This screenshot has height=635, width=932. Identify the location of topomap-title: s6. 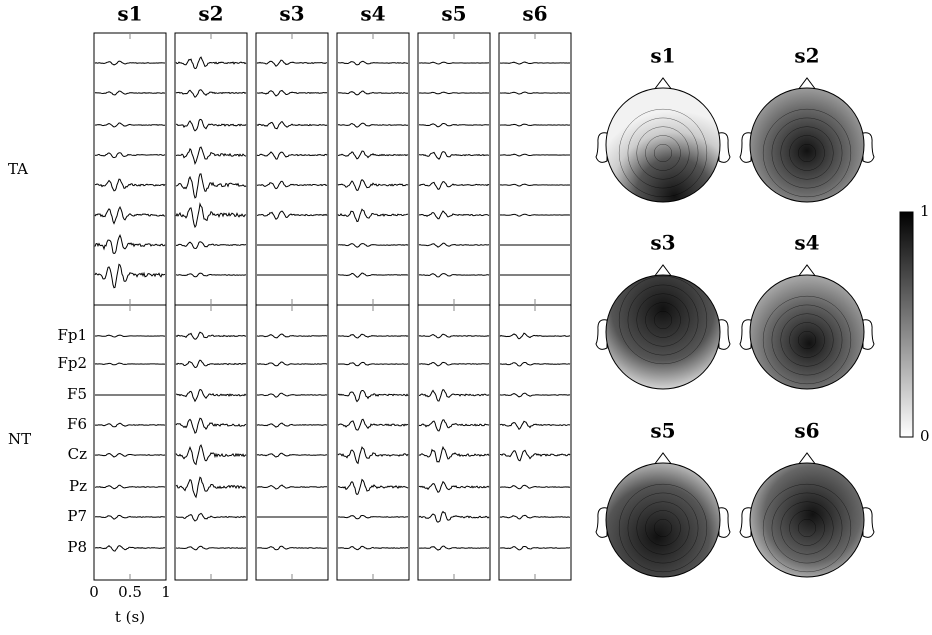
(806, 431).